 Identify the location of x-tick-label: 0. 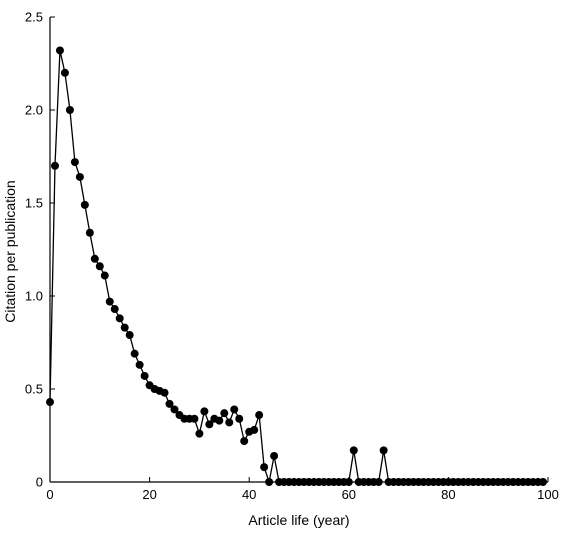
(49, 494).